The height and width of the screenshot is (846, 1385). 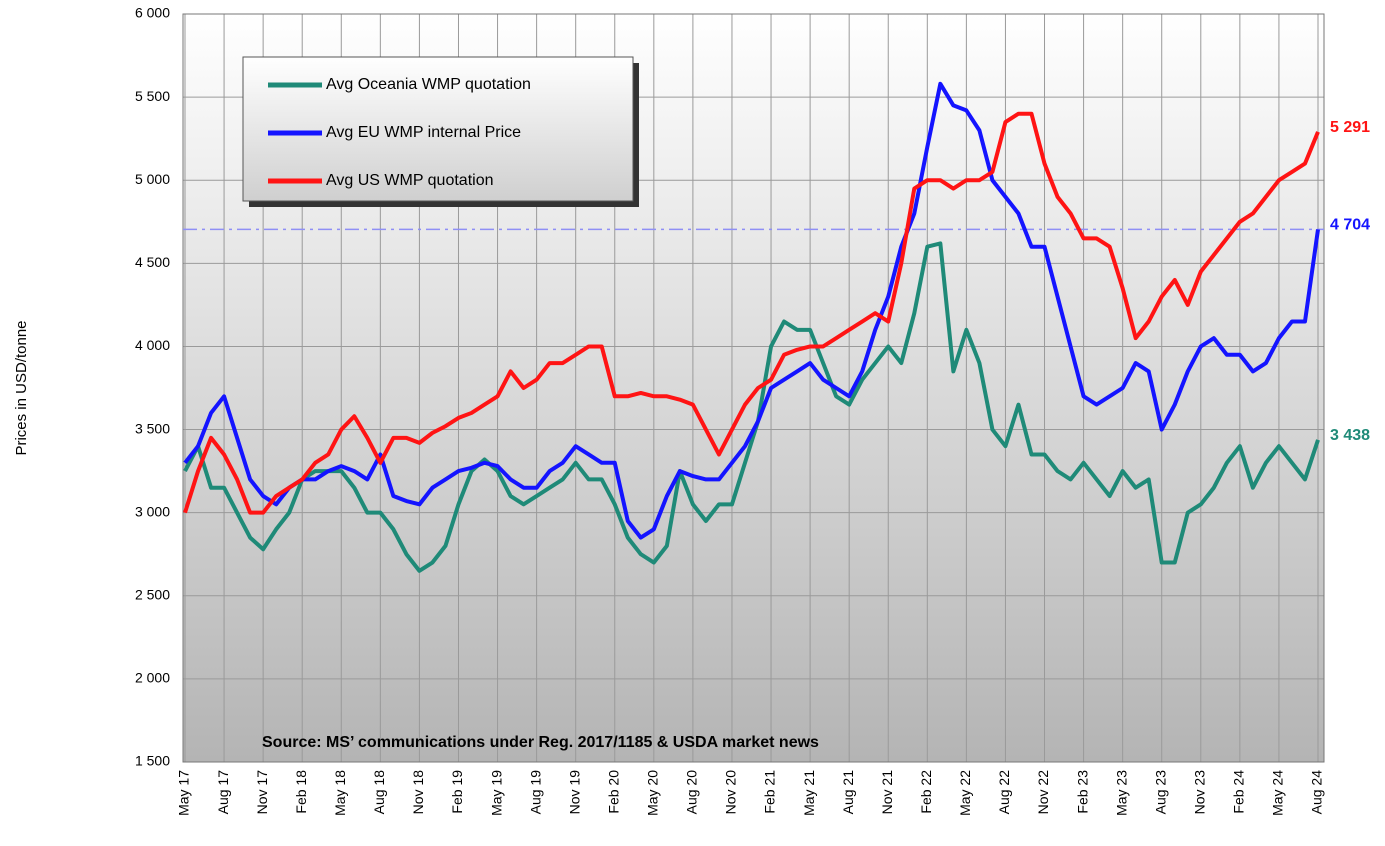 I want to click on x-tick-label: Aug 19, so click(x=535, y=792).